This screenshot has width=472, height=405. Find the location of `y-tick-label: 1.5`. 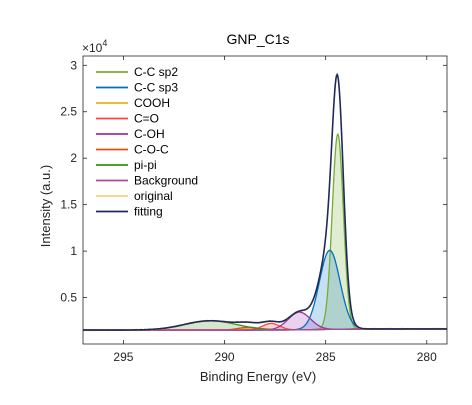

y-tick-label: 1.5 is located at coordinates (68, 205).